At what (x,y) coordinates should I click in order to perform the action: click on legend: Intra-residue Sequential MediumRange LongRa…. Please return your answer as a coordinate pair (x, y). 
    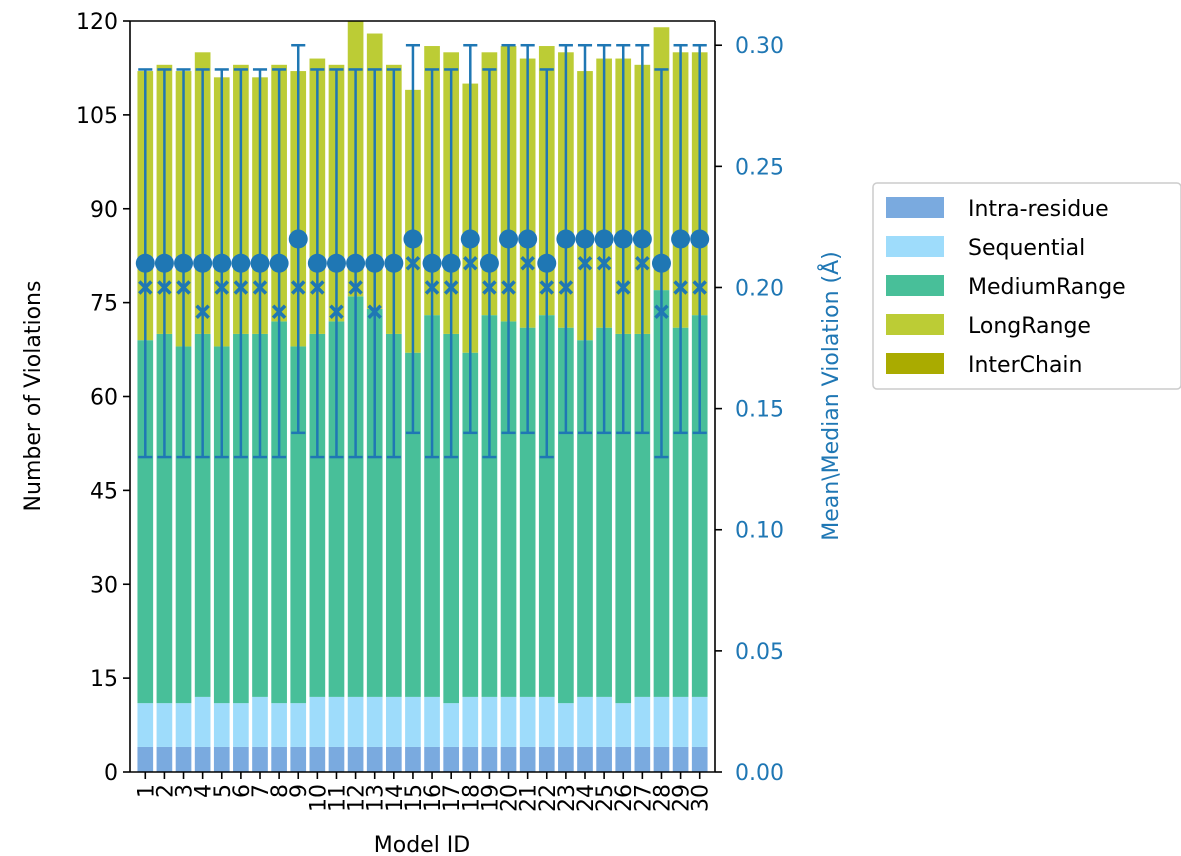
    Looking at the image, I should click on (1026, 286).